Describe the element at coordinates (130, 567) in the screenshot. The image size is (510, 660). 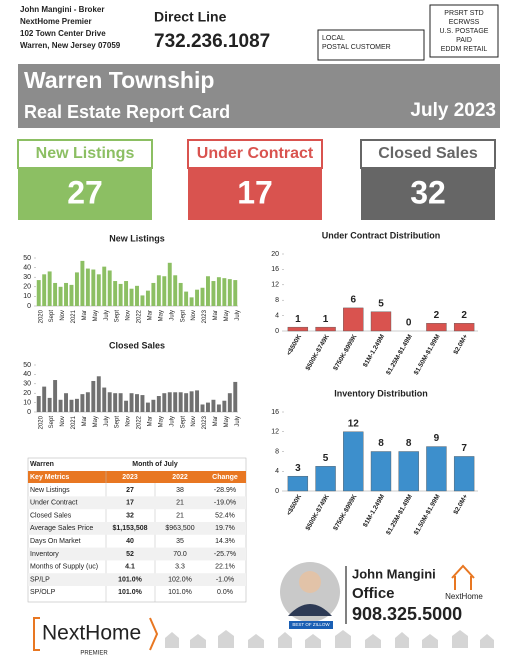
I see `table-cell: 4.1` at that location.